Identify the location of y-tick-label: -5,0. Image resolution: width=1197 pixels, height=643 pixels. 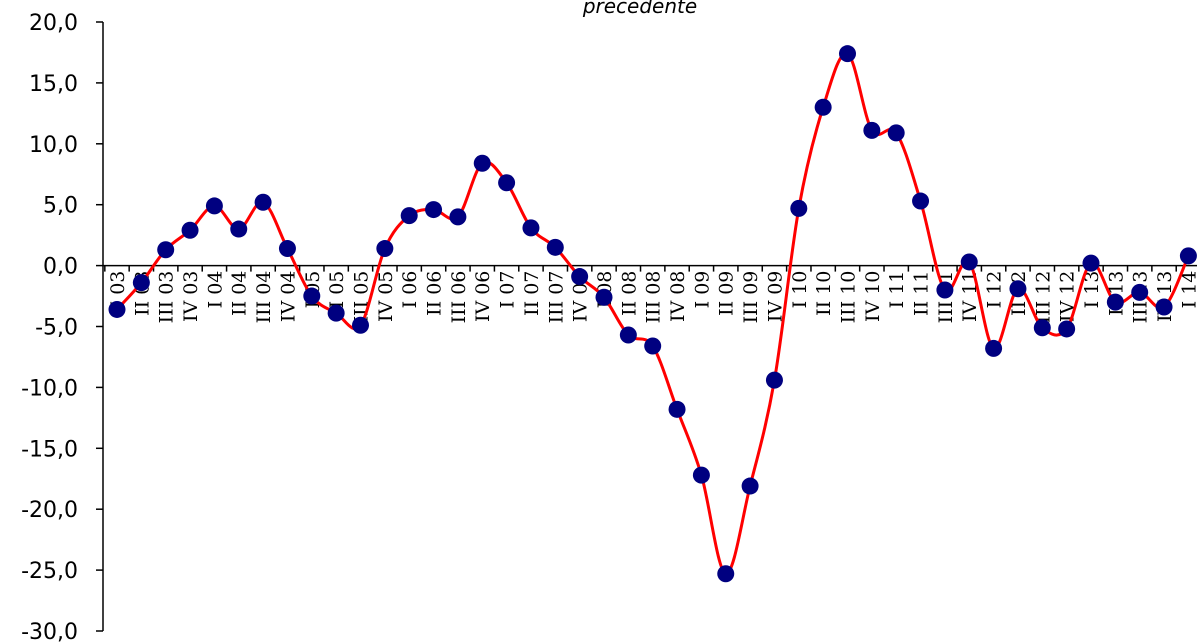
(56, 328).